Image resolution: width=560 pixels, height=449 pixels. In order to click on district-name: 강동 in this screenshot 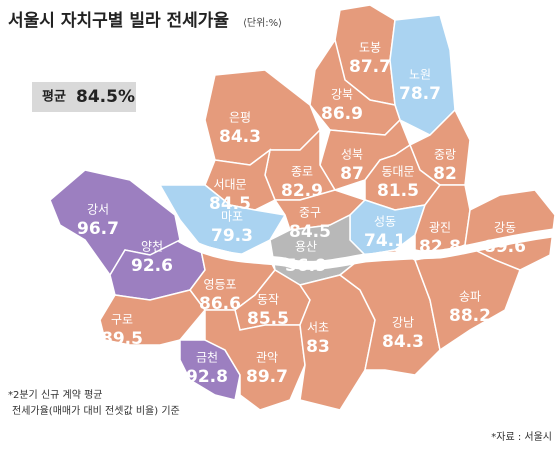, I will do `click(505, 228)`.